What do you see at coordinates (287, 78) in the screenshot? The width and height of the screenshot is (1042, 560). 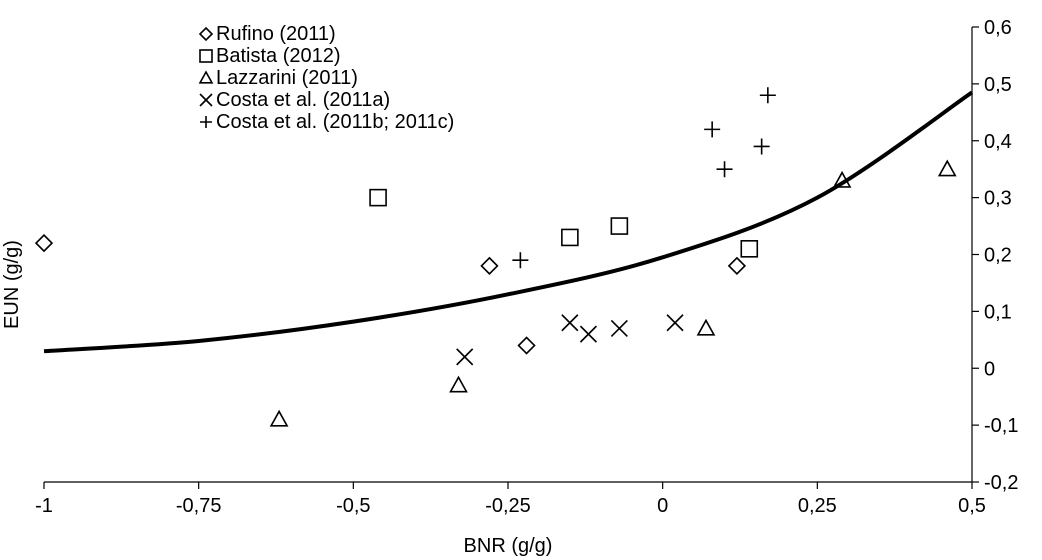 I see `legend-label: Lazzarini (2011)` at bounding box center [287, 78].